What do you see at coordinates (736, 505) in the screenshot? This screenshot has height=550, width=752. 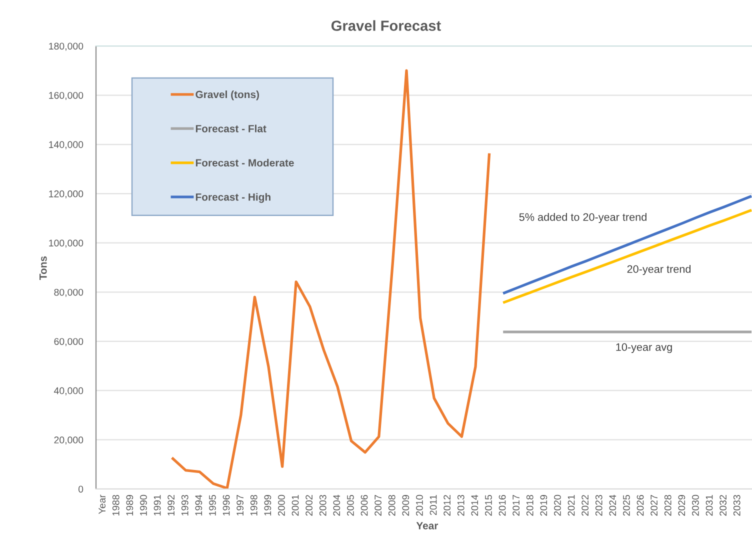 I see `x-tick-label: 2033` at bounding box center [736, 505].